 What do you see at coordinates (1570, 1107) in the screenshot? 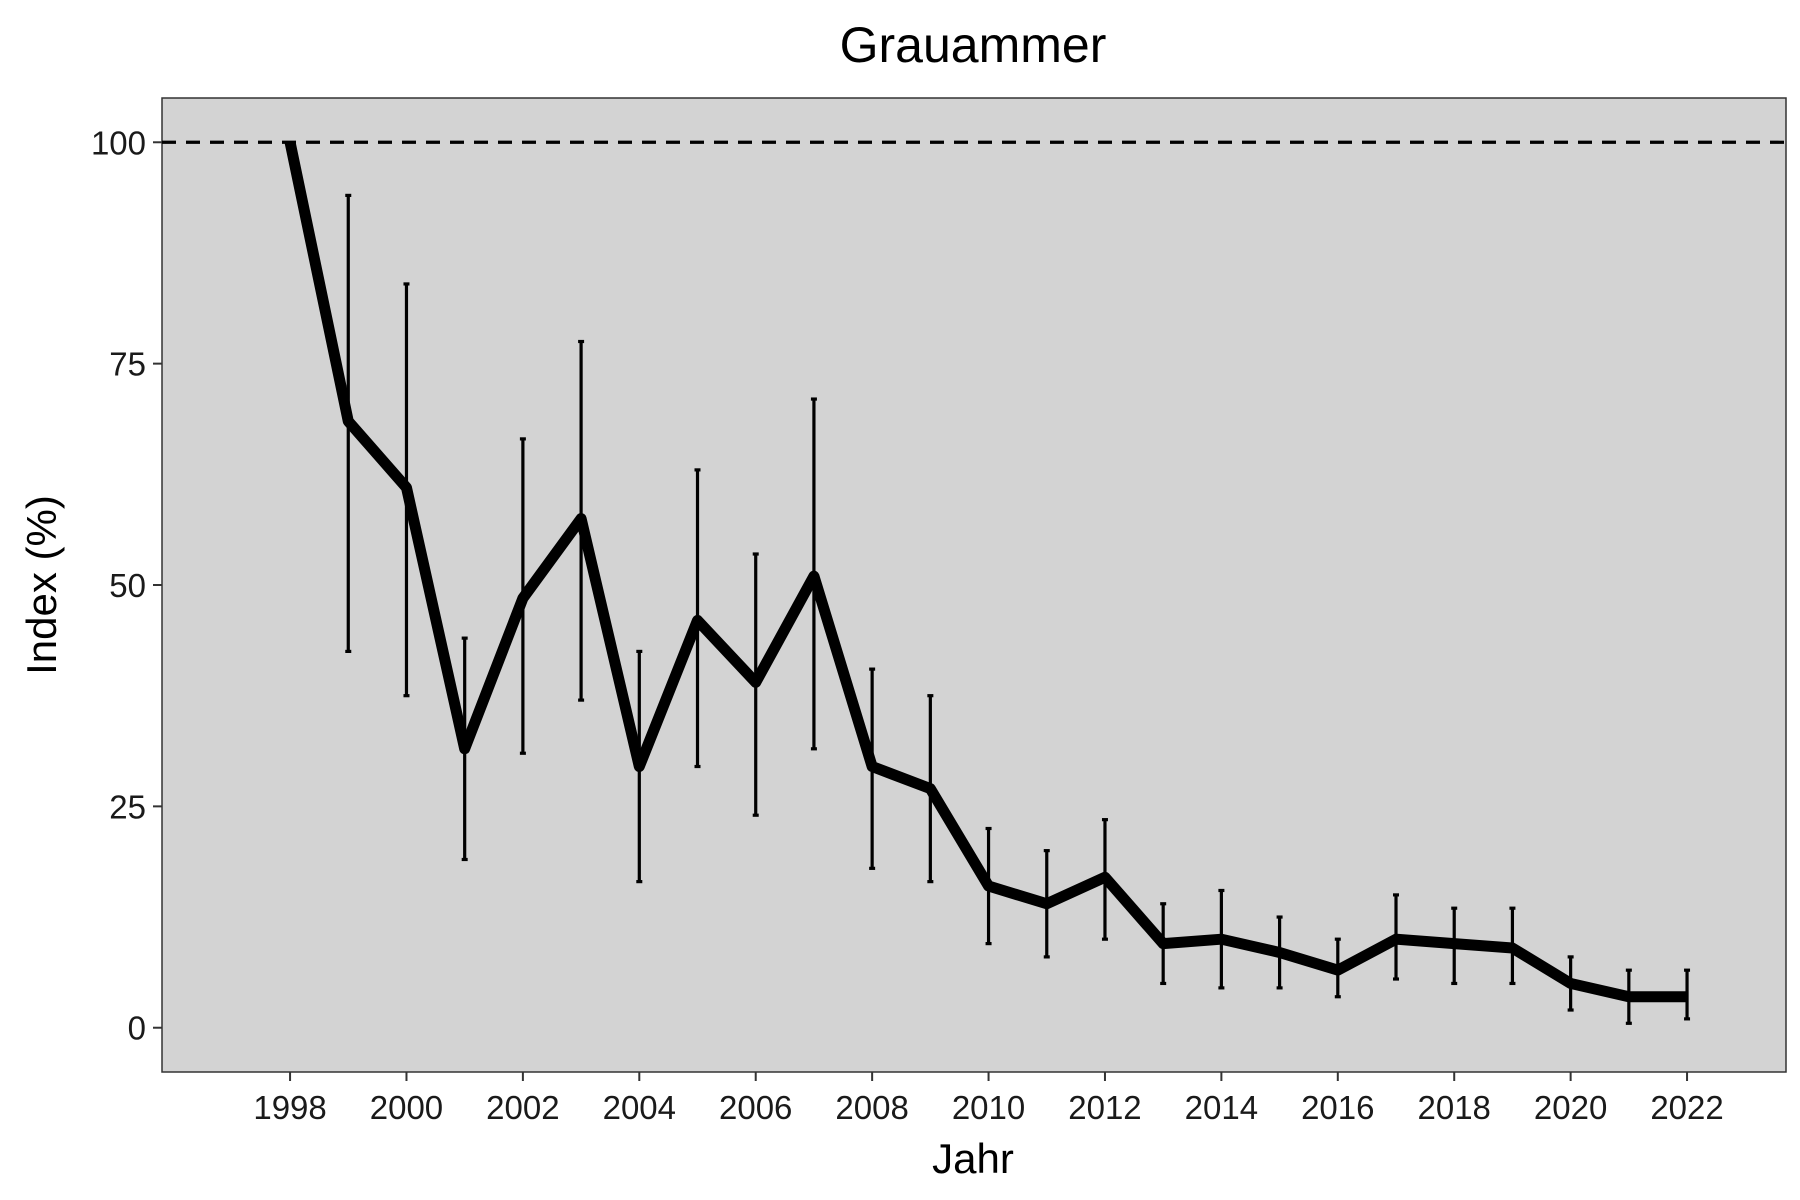
I see `x-tick-label: 2020` at bounding box center [1570, 1107].